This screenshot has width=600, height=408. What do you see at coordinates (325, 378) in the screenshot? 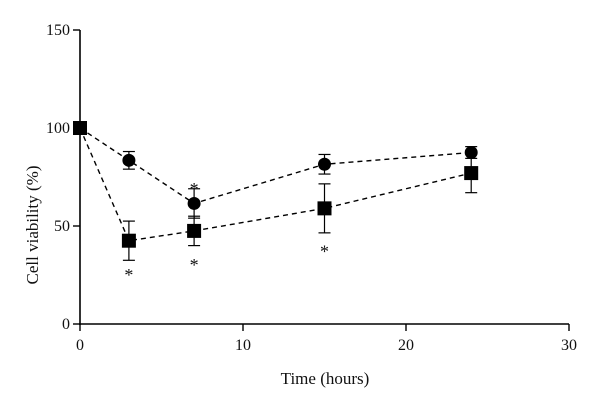
I see `x-axis-label: Time (hours)` at bounding box center [325, 378].